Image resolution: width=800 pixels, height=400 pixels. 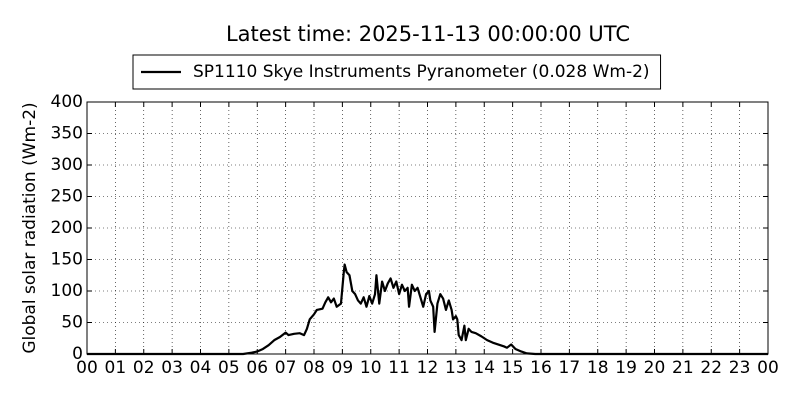 I want to click on y-tick-label: 50, so click(x=72, y=323).